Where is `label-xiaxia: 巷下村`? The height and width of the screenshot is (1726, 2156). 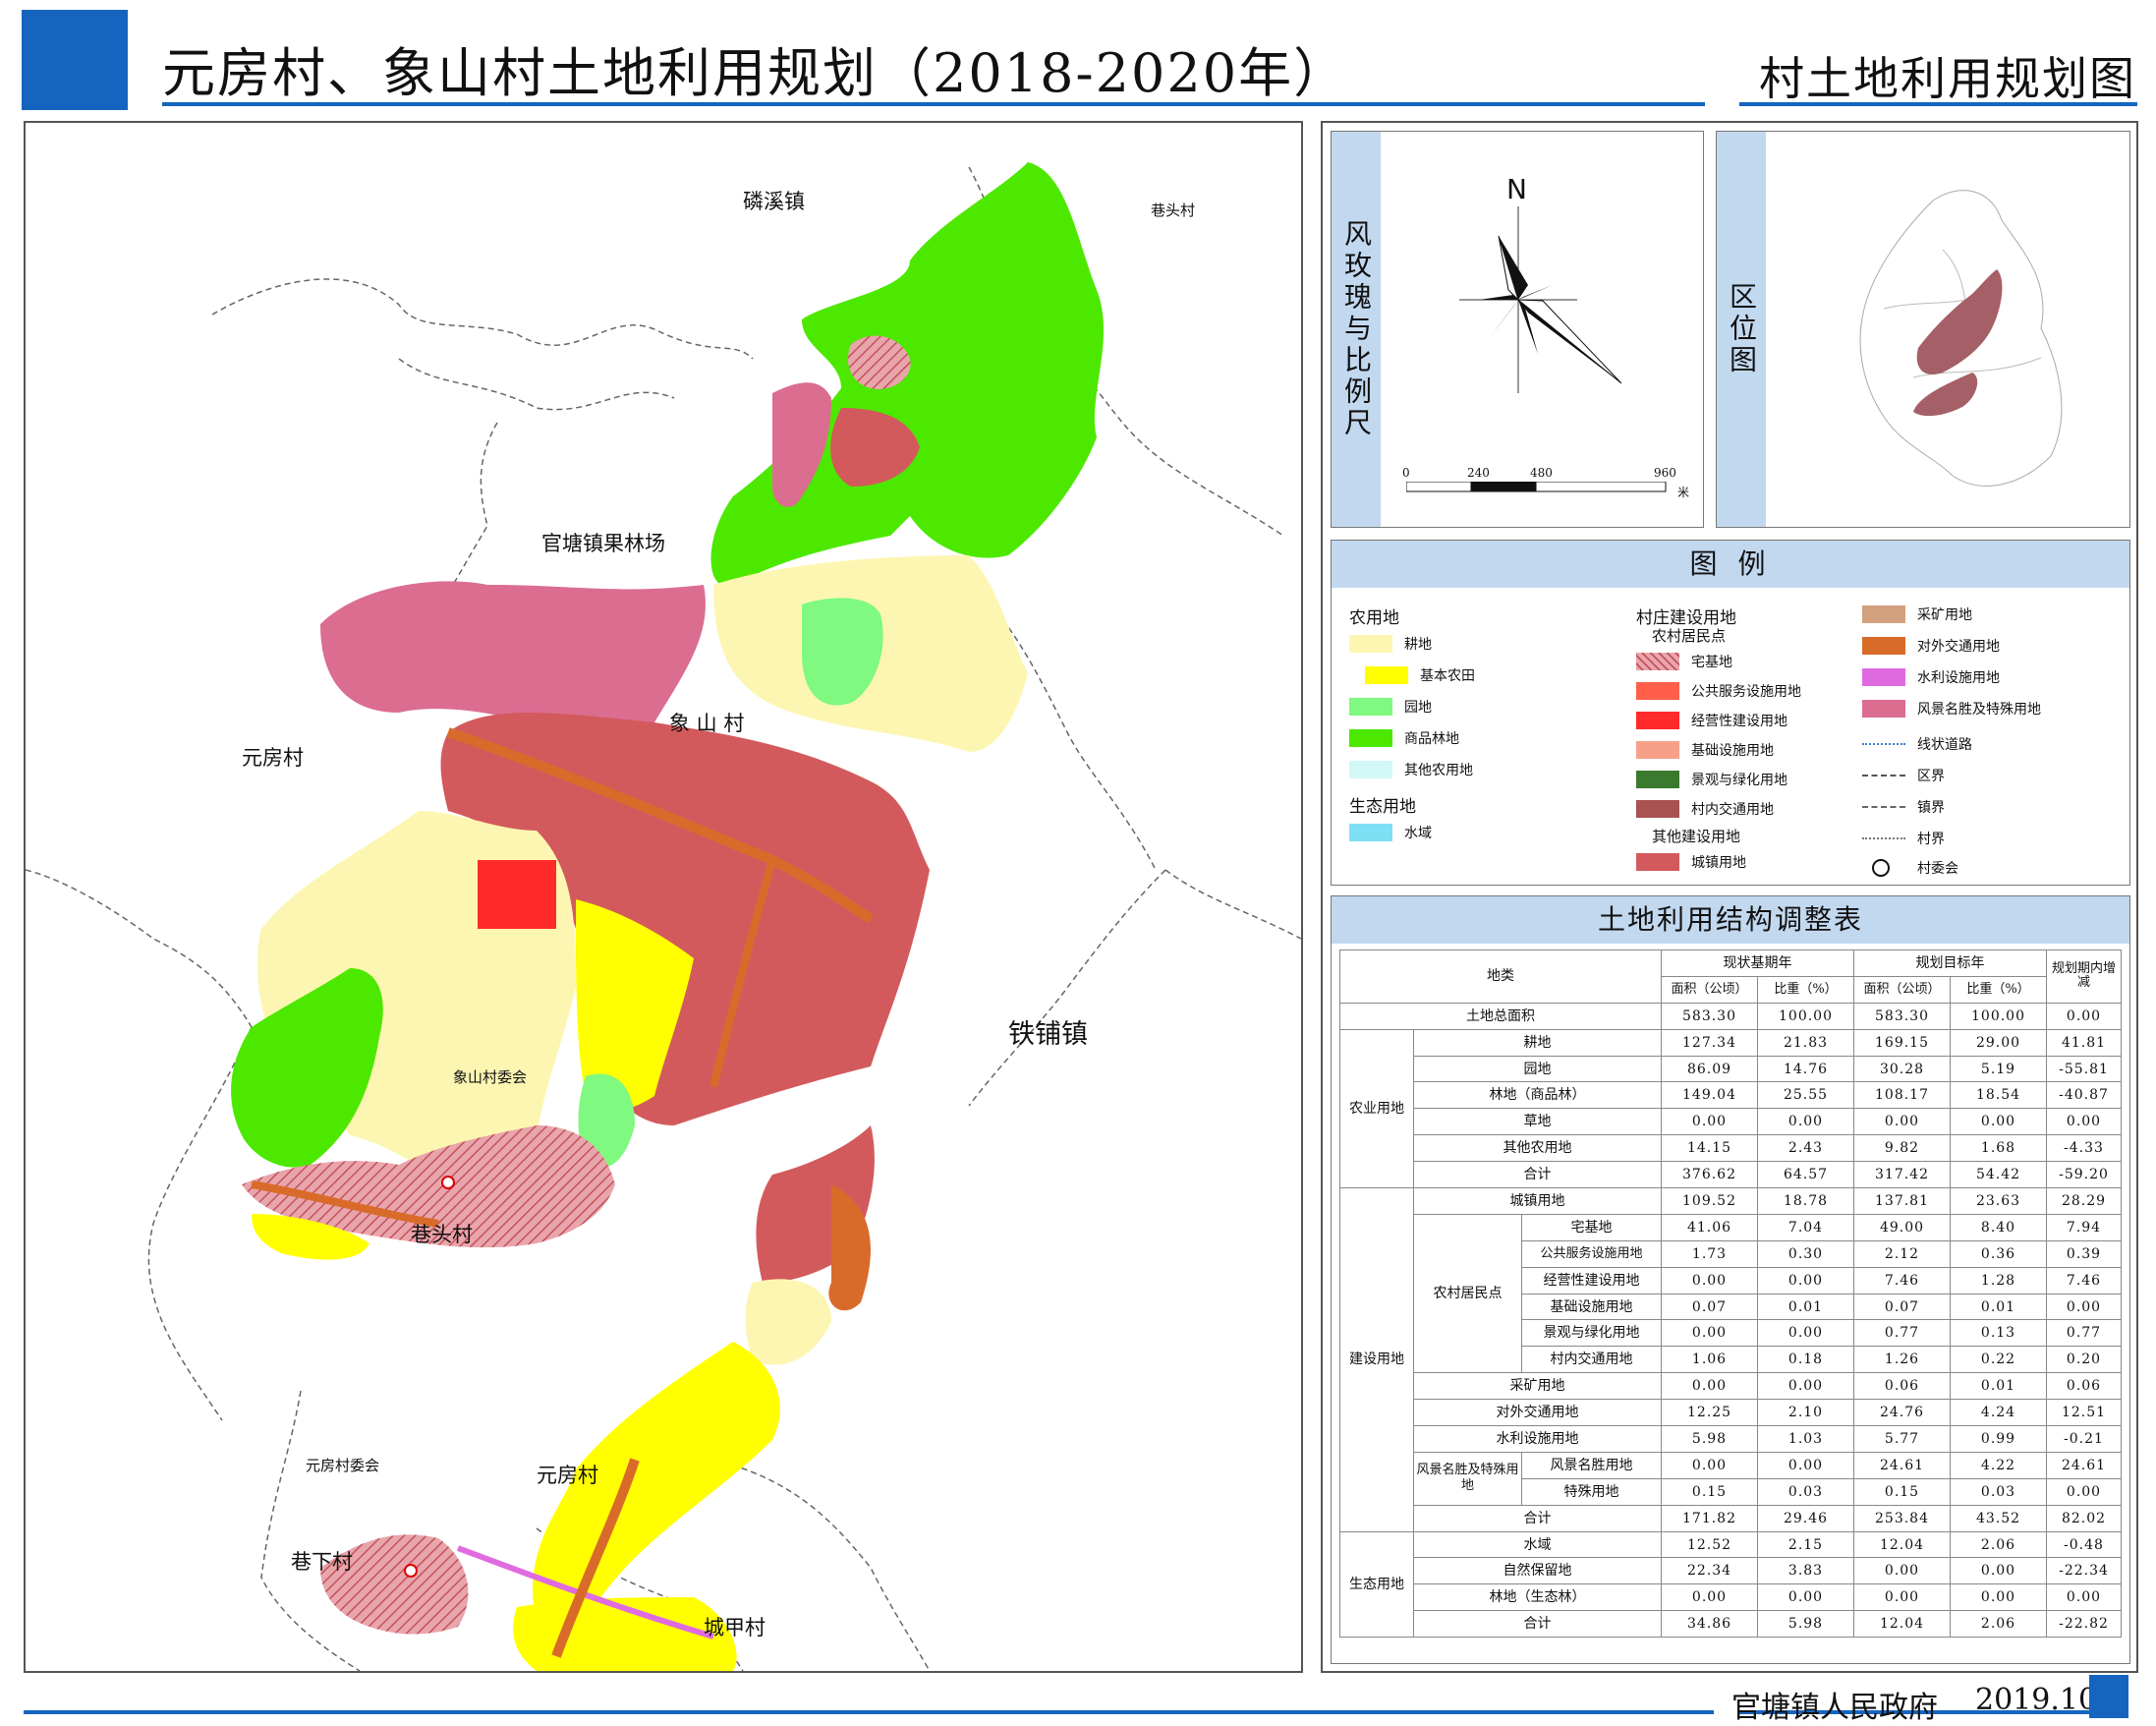
label-xiaxia: 巷下村 is located at coordinates (322, 1562).